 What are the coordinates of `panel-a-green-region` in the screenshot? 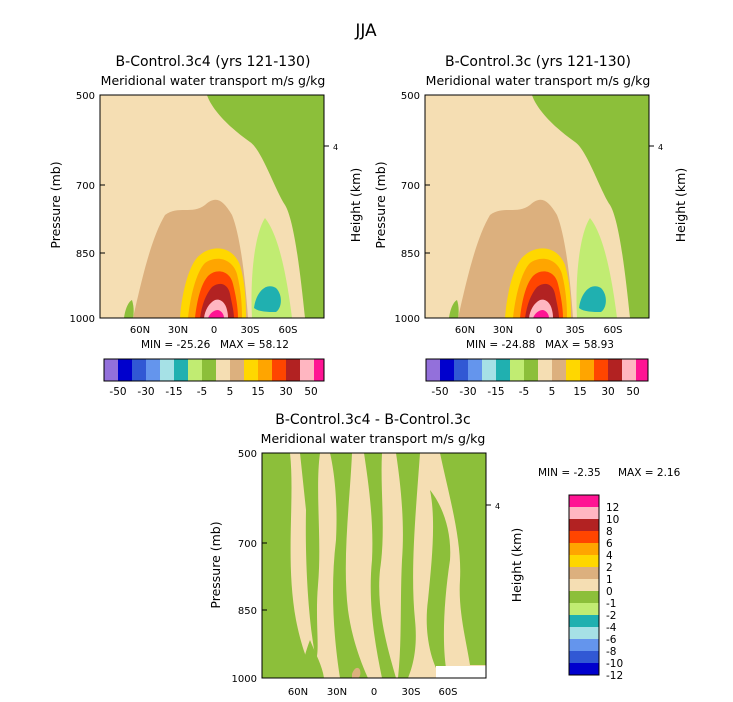 It's located at (265, 206).